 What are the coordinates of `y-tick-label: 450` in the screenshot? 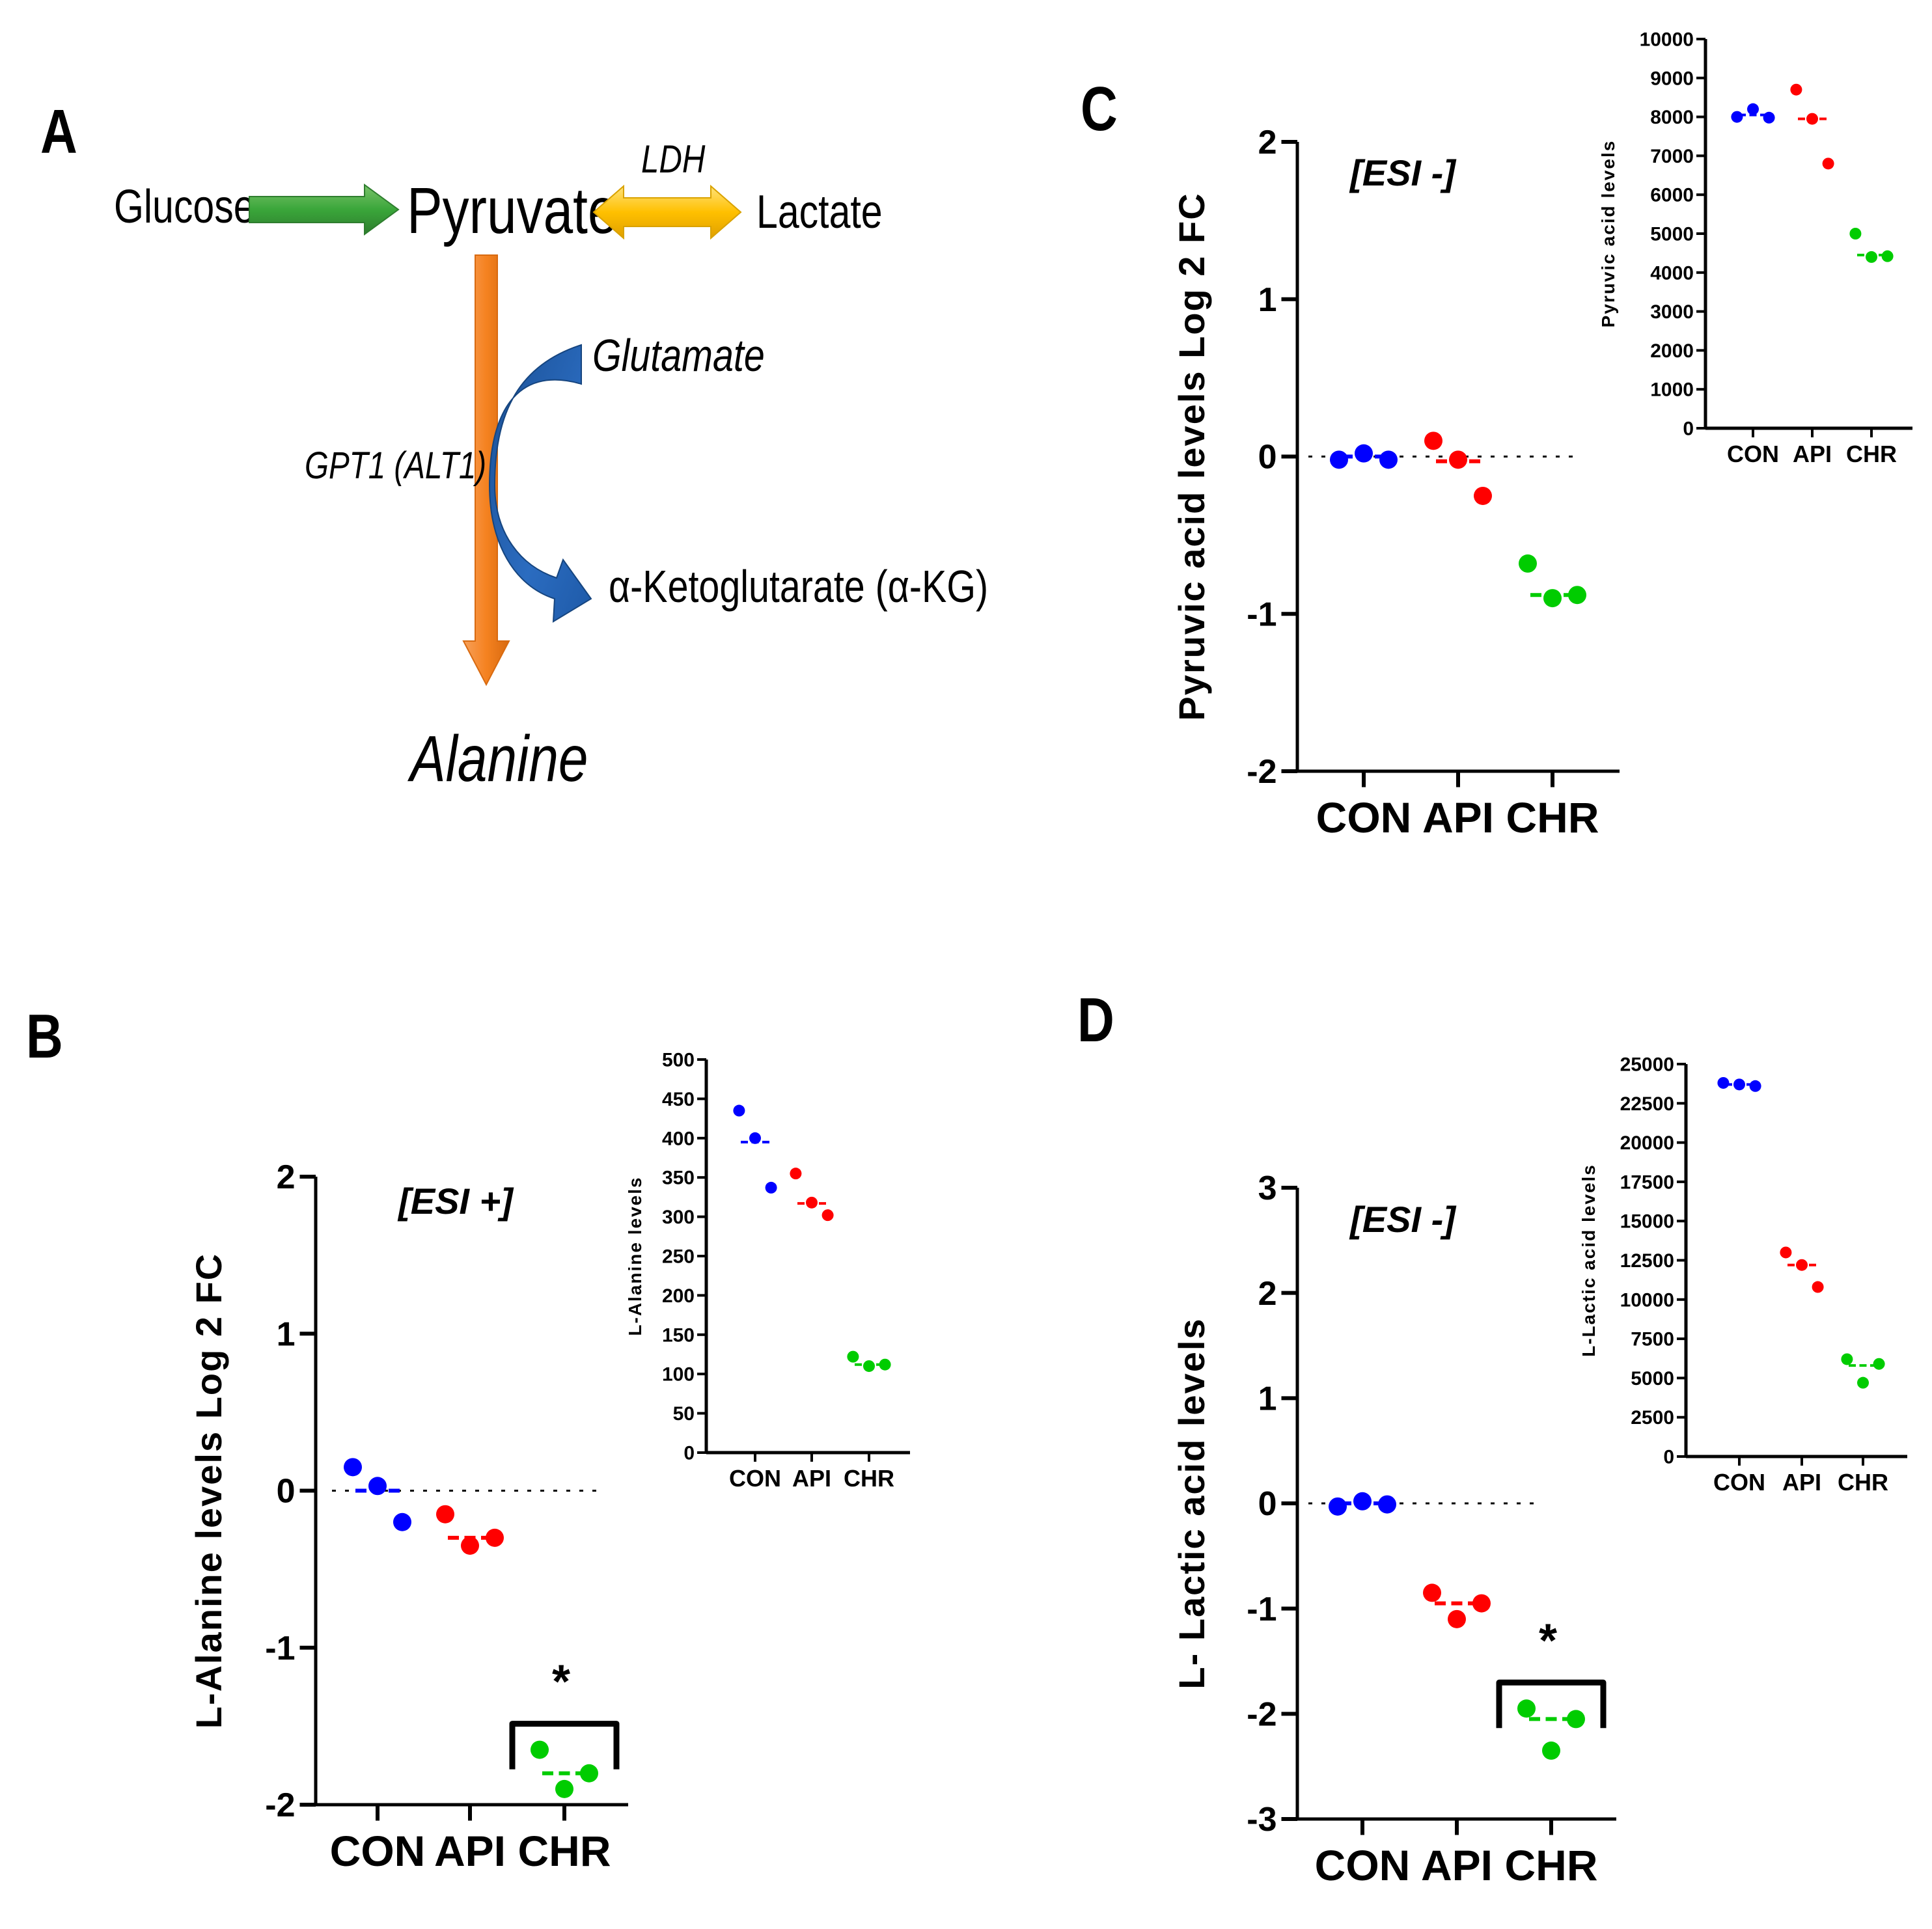 It's located at (678, 1099).